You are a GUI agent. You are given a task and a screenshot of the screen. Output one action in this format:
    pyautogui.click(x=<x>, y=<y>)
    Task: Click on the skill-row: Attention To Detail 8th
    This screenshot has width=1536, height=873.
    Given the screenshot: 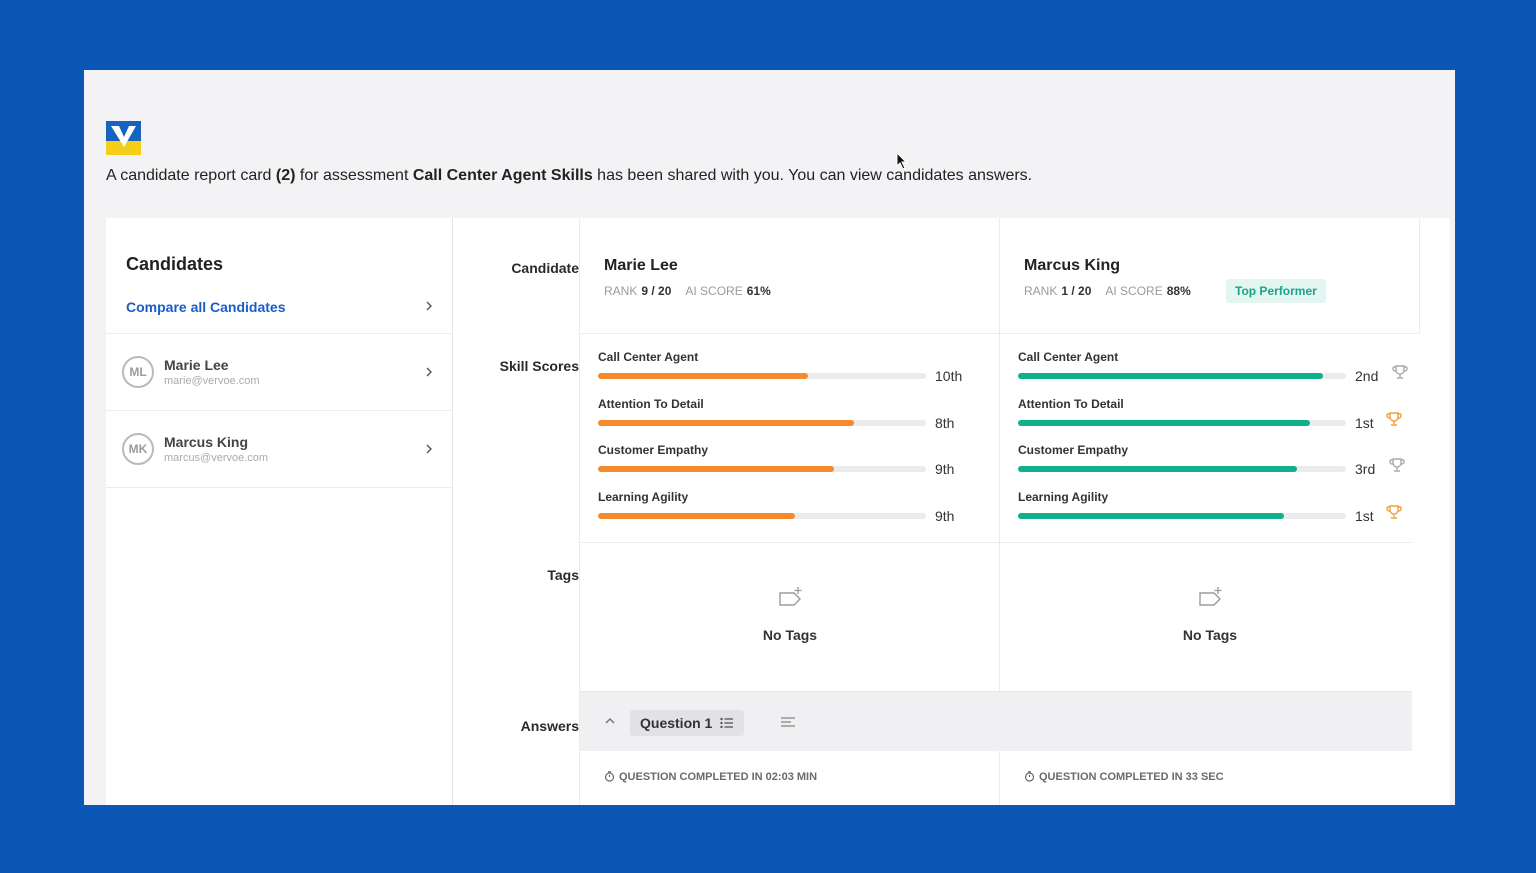 What is the action you would take?
    pyautogui.click(x=776, y=414)
    